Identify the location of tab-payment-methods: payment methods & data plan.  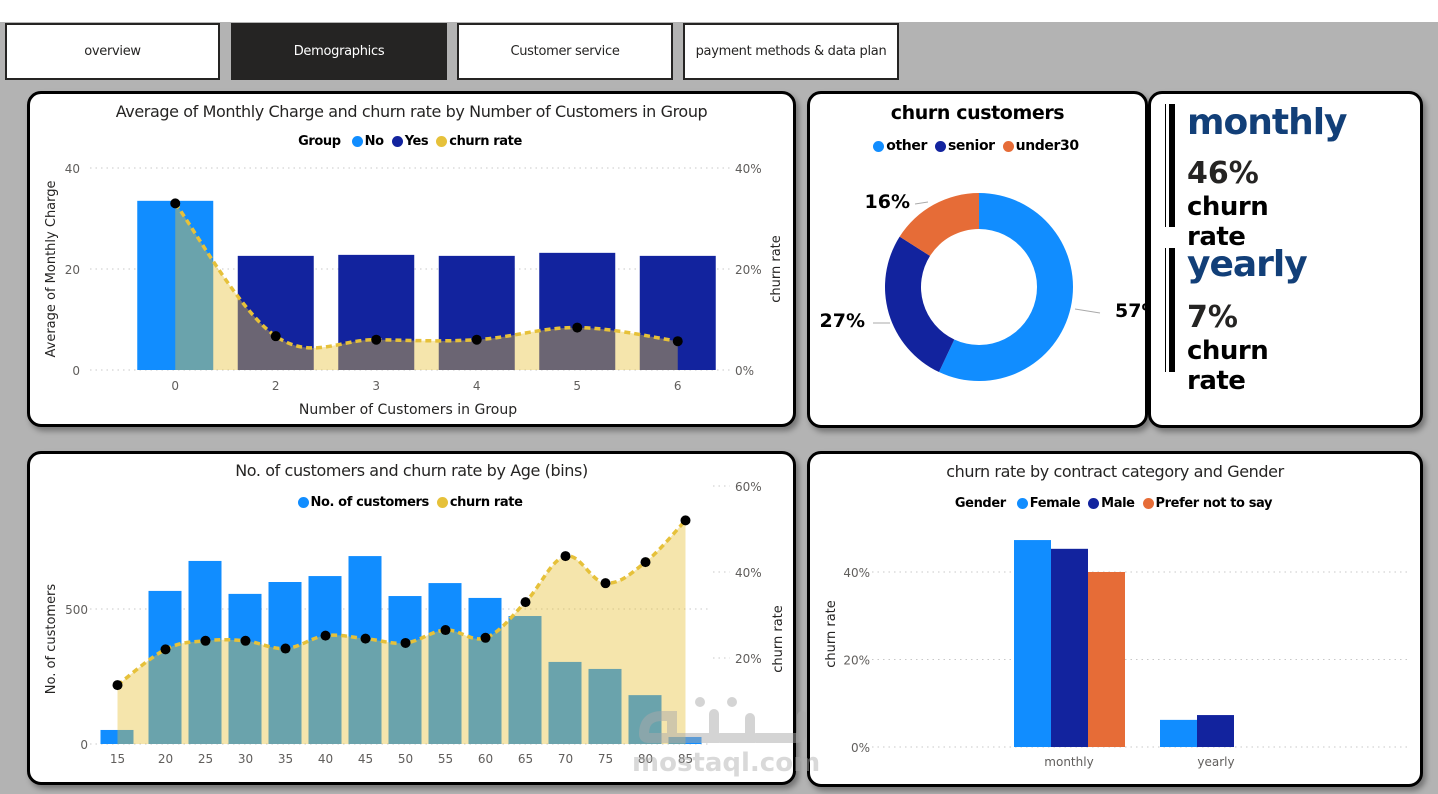
(791, 51).